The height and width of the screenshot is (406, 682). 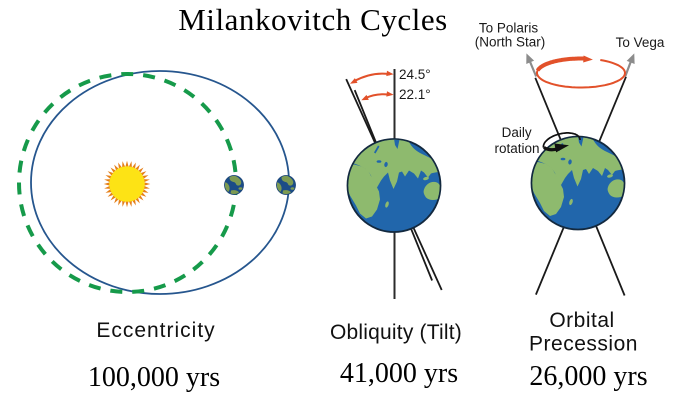 I want to click on svg-text: Obliquity (Tilt), so click(x=396, y=332).